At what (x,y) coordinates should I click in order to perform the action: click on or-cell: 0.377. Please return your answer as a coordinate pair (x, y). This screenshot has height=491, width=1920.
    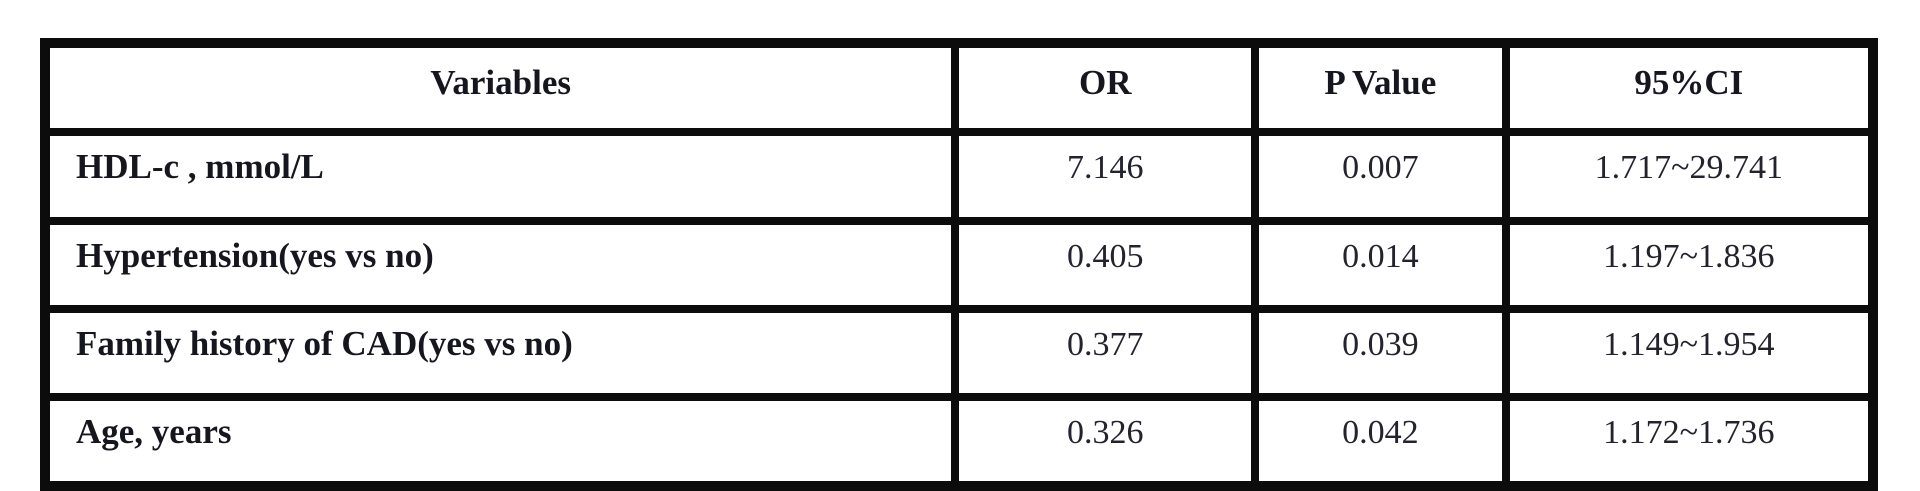
    Looking at the image, I should click on (1105, 353).